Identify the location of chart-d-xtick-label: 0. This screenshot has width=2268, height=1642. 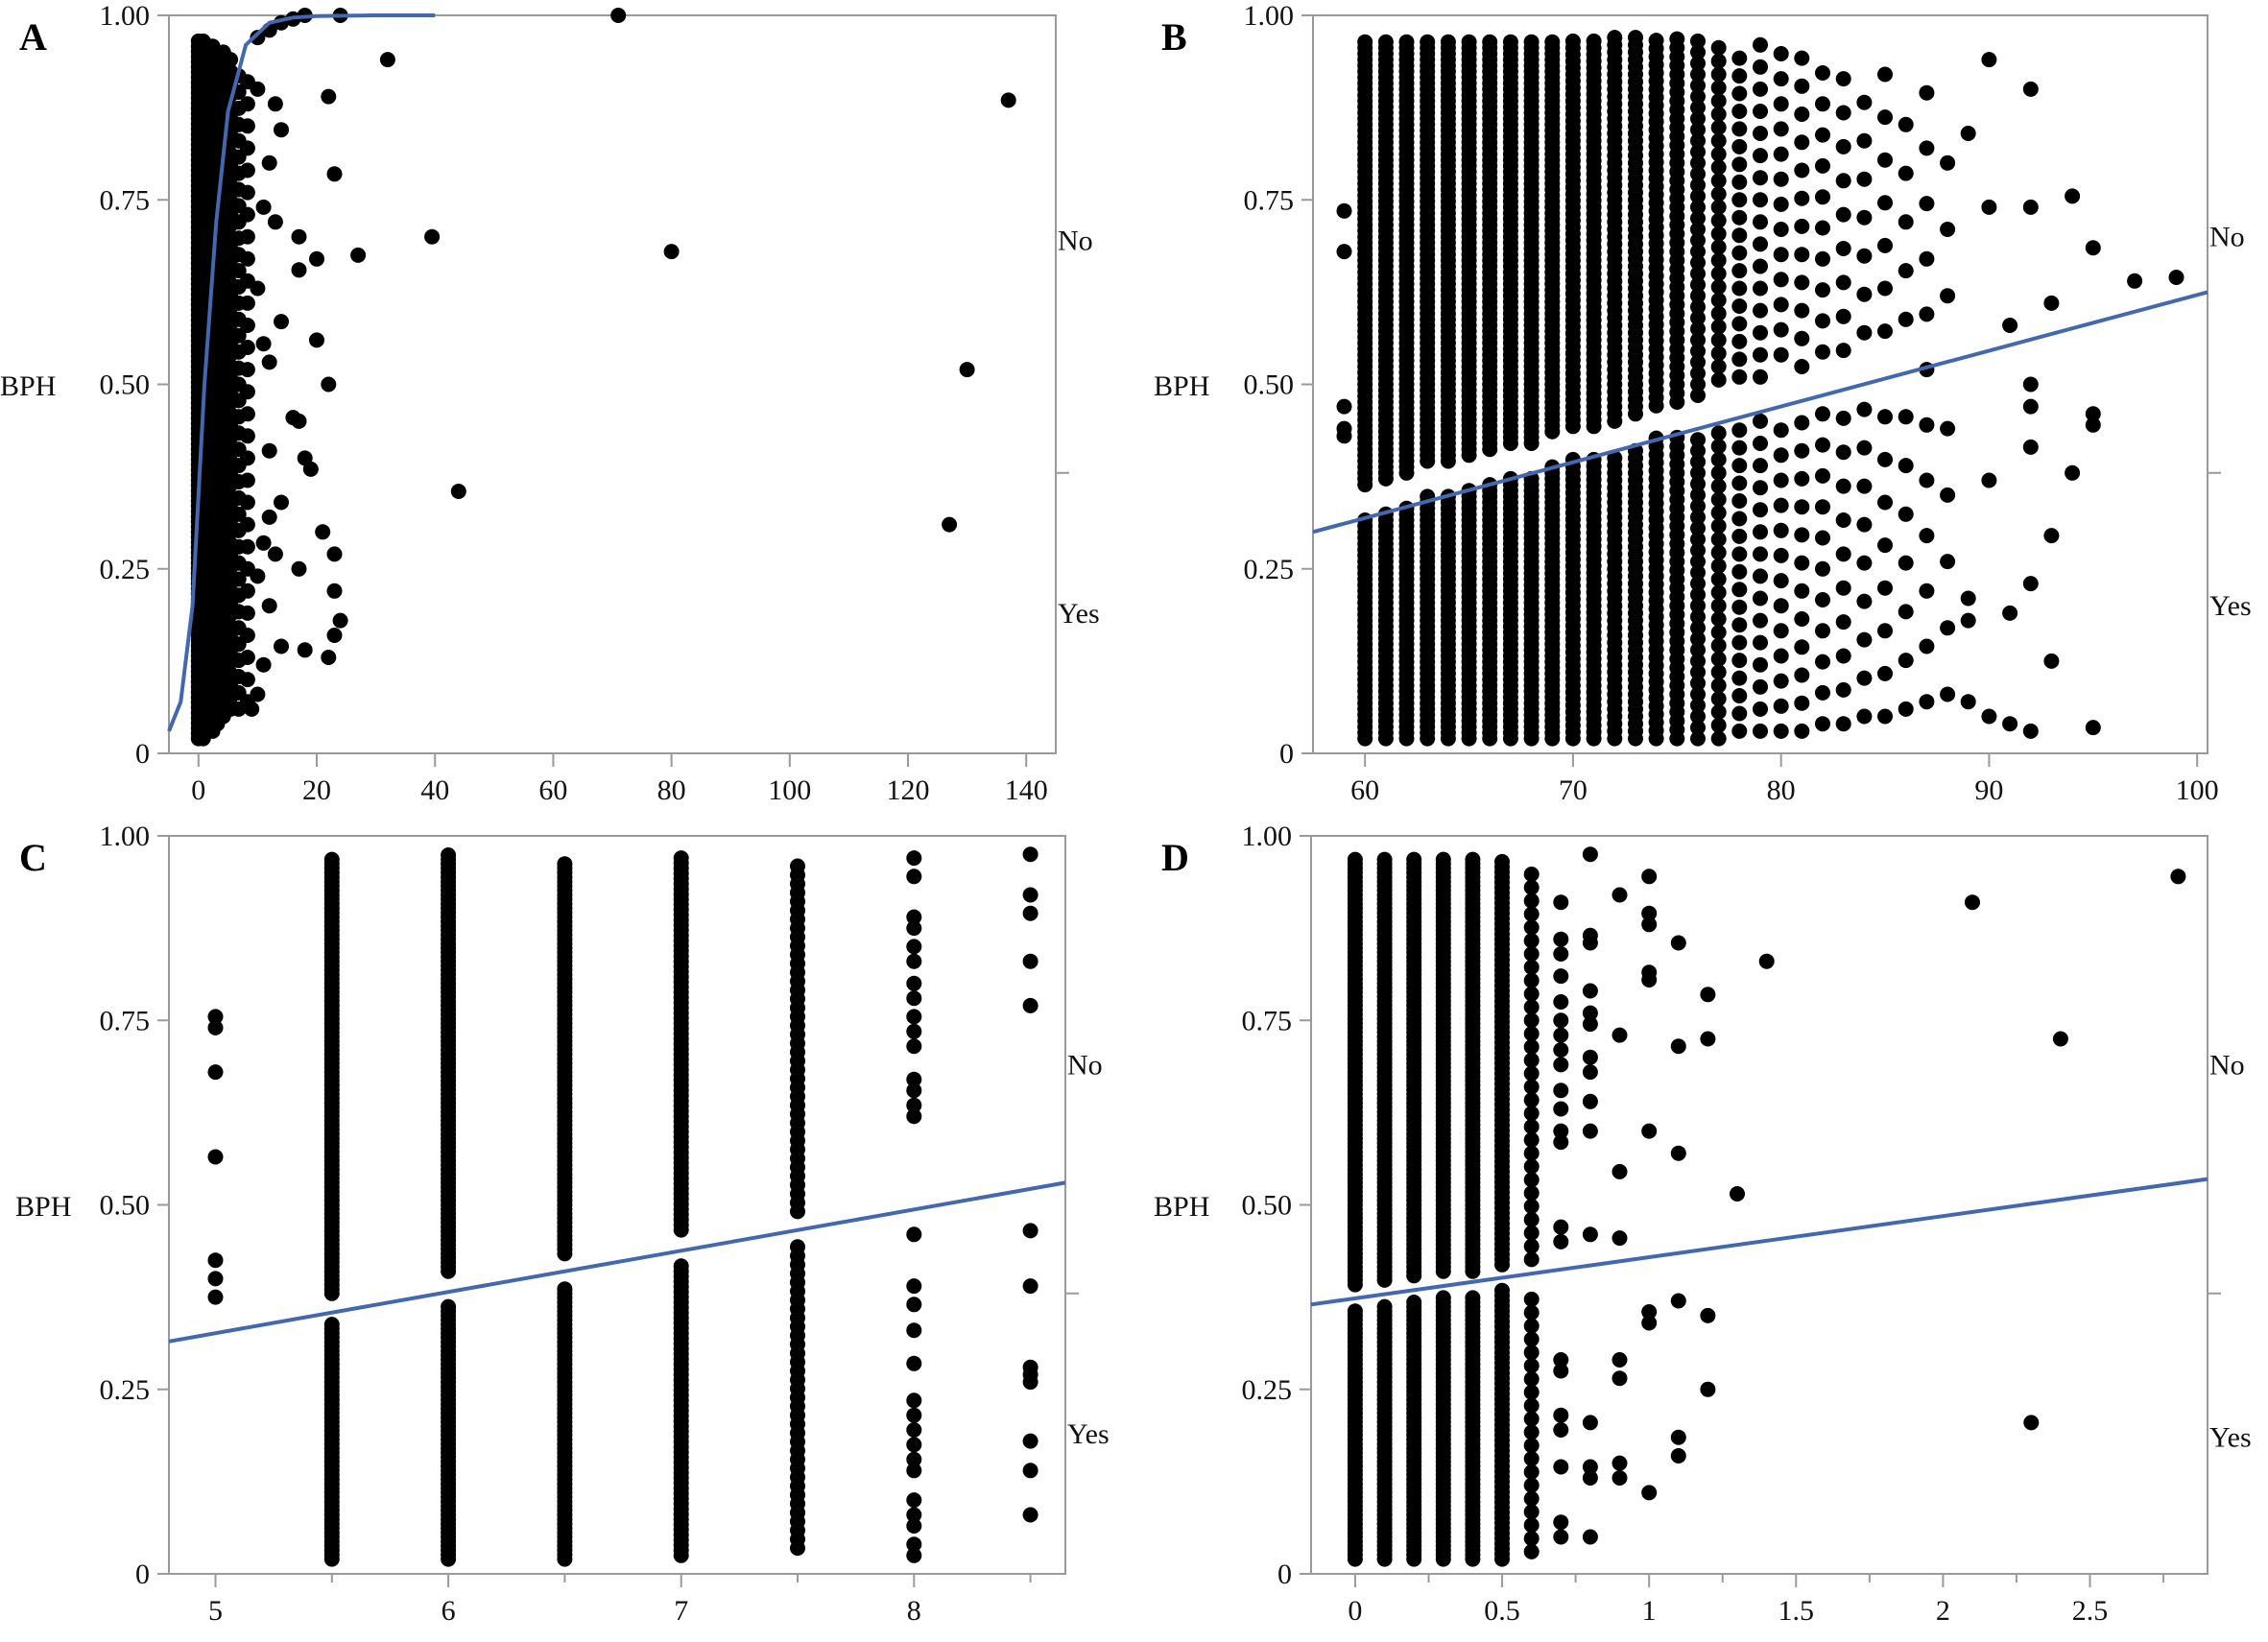
(1355, 1611).